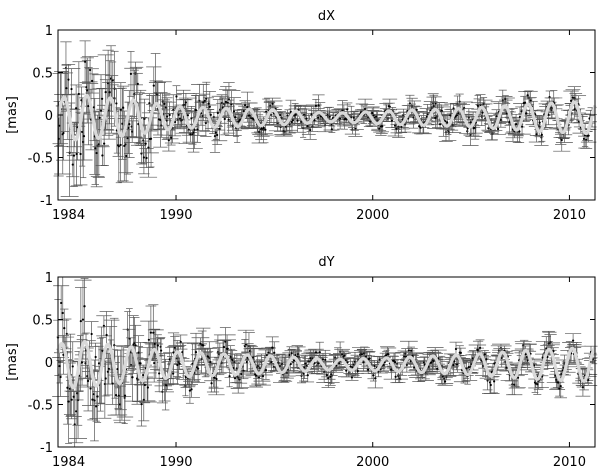  What do you see at coordinates (326, 118) in the screenshot?
I see `fit-curve` at bounding box center [326, 118].